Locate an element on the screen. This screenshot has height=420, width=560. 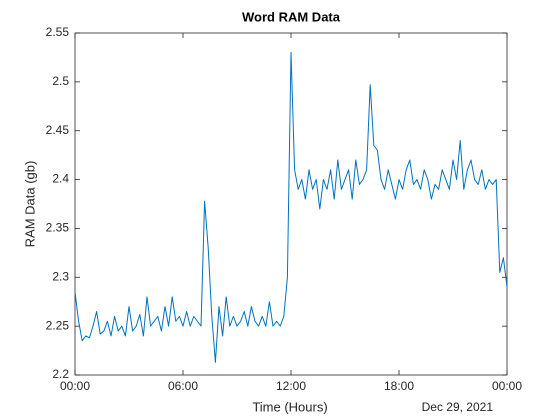
y-tick-label: 2.25 is located at coordinates (58, 325).